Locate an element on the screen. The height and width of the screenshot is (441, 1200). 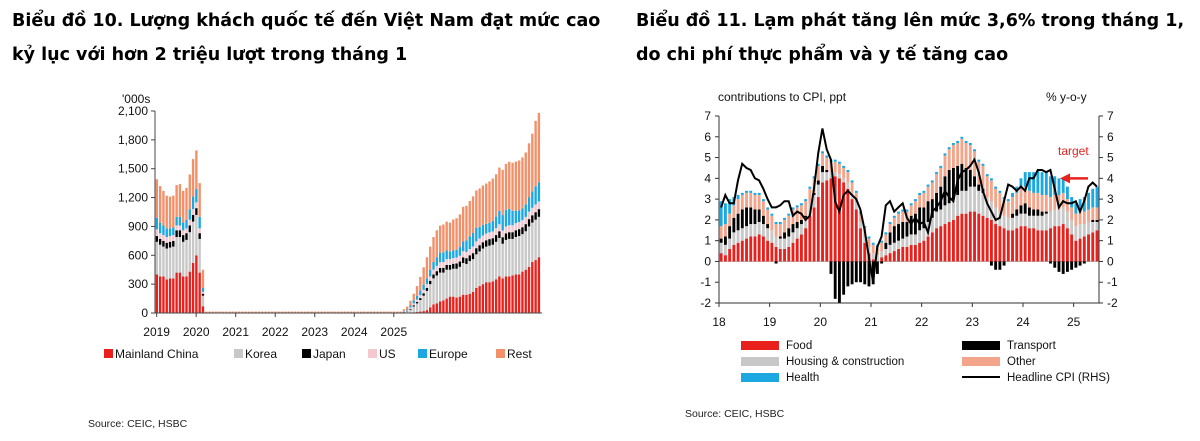
left-x-tick-label: 2023 is located at coordinates (314, 332).